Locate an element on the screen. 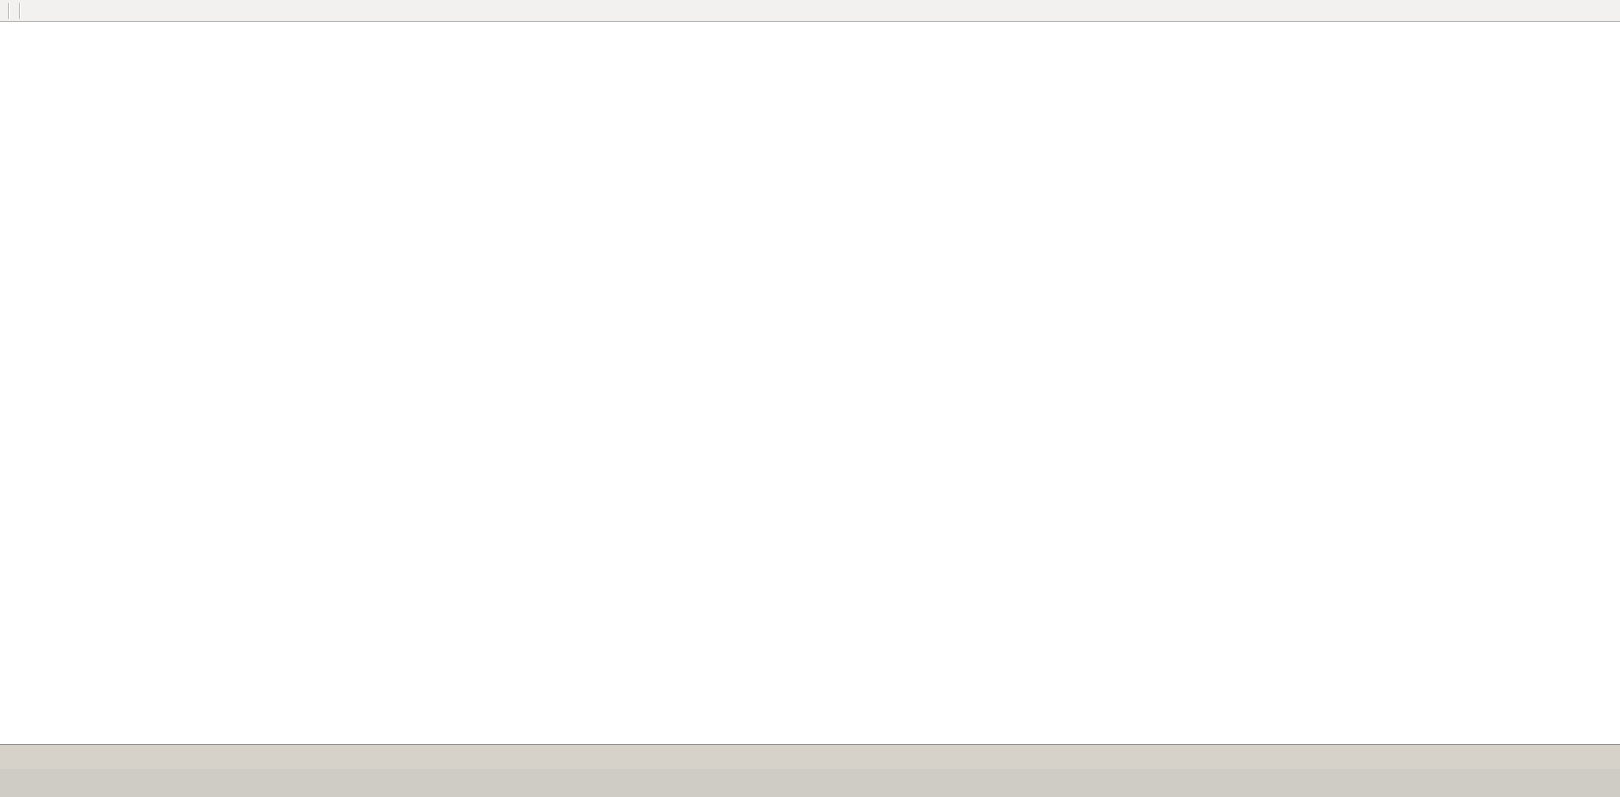 The height and width of the screenshot is (797, 1620). chart-tabs is located at coordinates (810, 756).